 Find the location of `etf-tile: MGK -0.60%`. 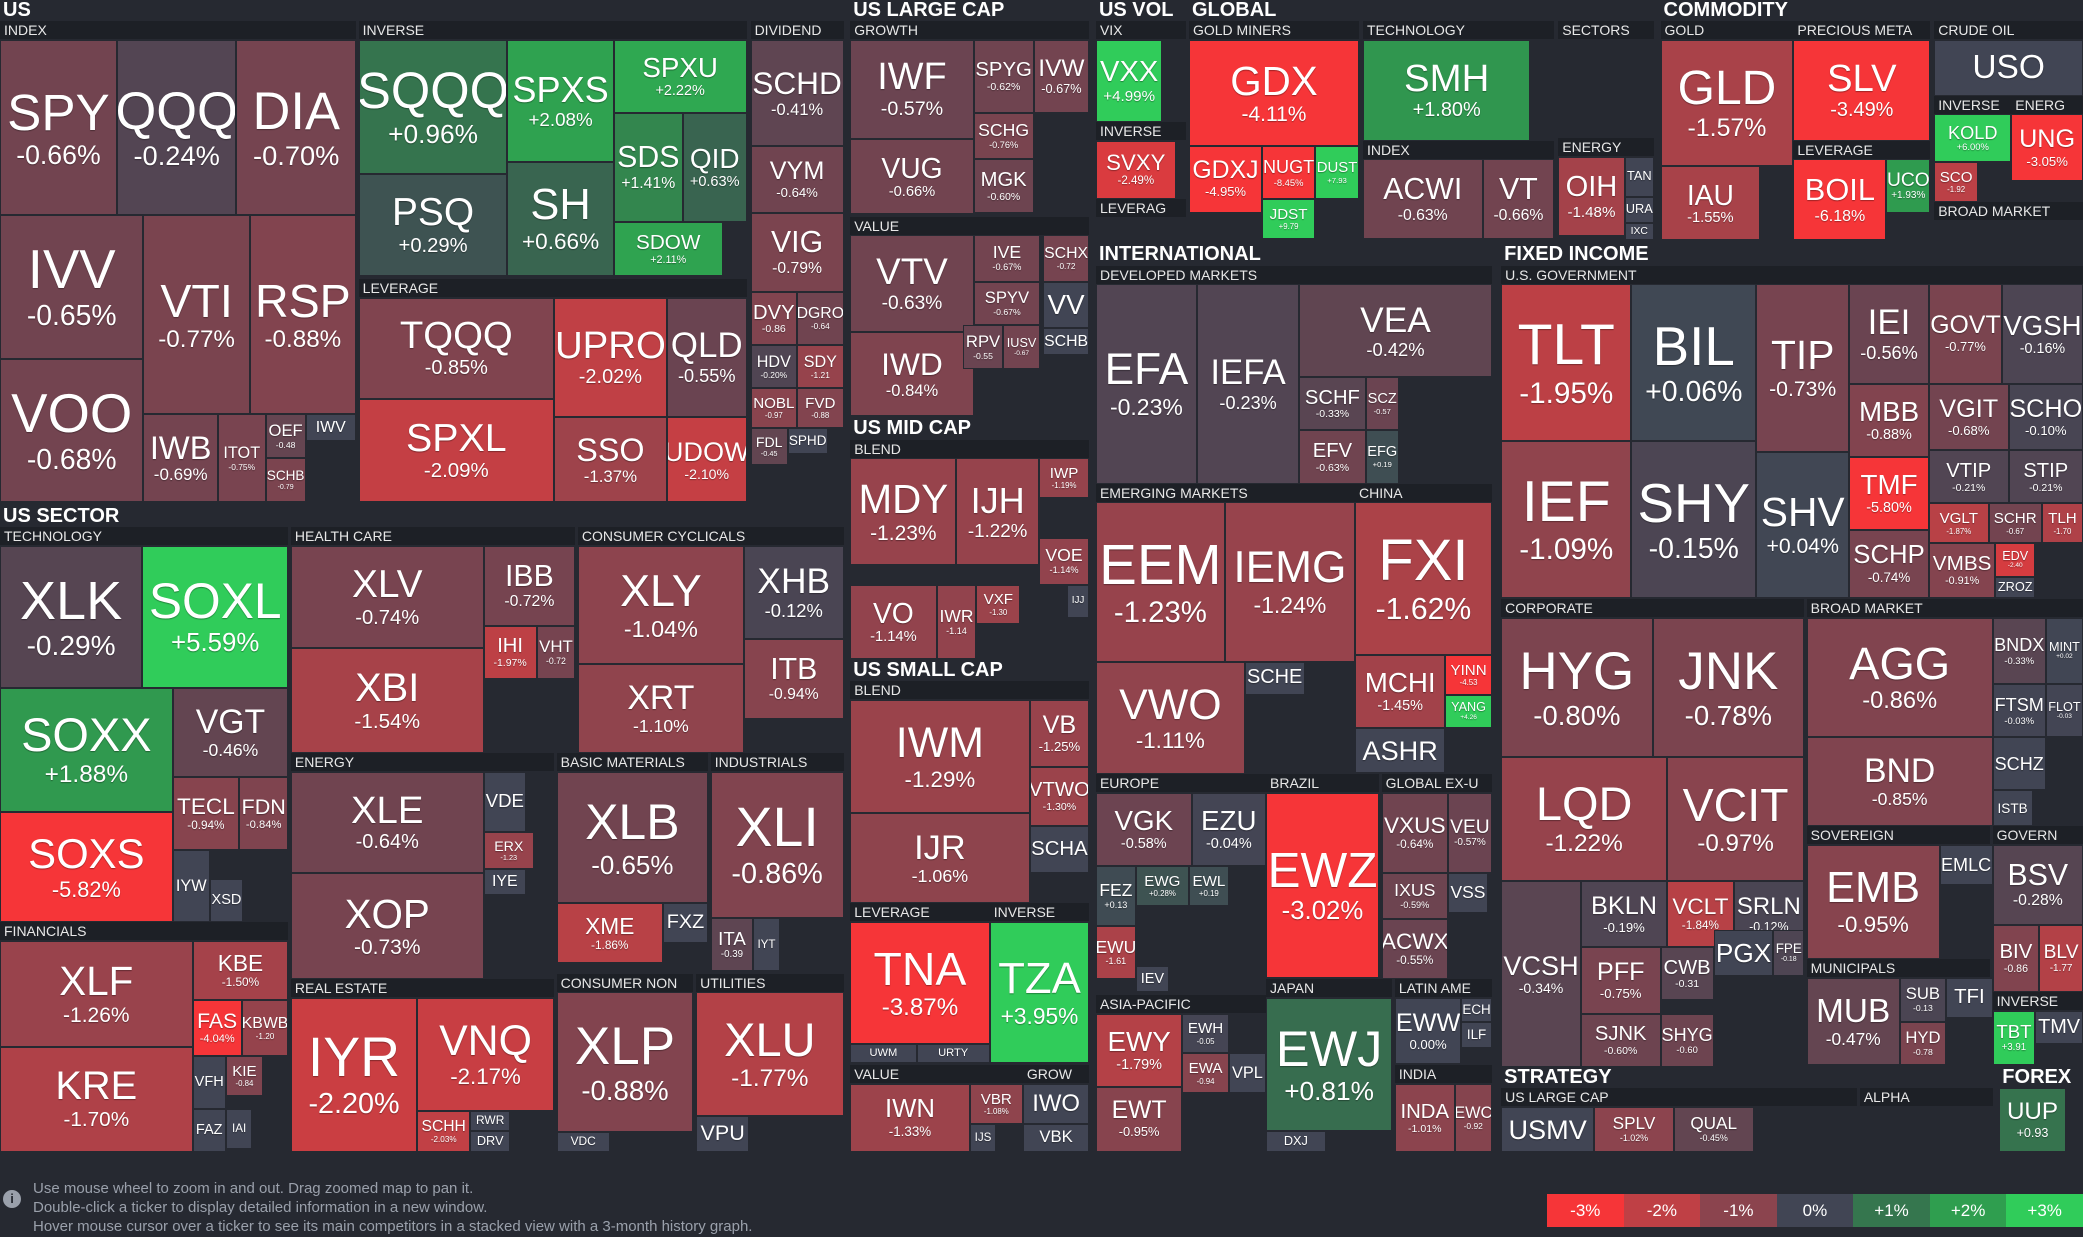

etf-tile: MGK -0.60% is located at coordinates (1003, 186).